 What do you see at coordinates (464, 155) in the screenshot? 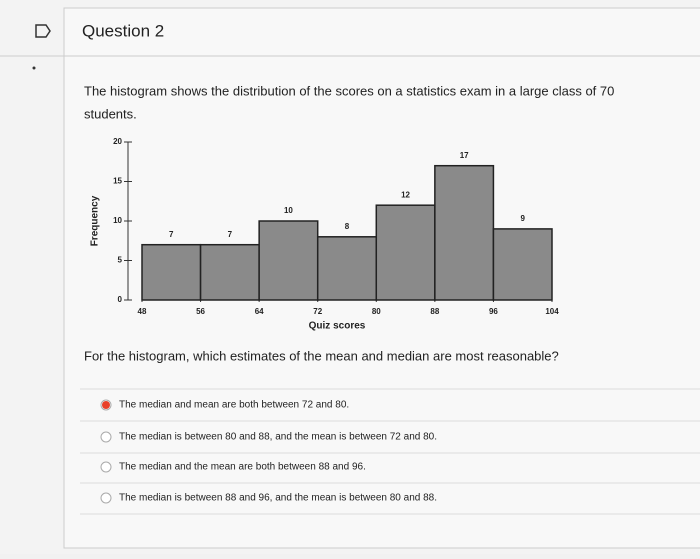
I see `data-label: 17` at bounding box center [464, 155].